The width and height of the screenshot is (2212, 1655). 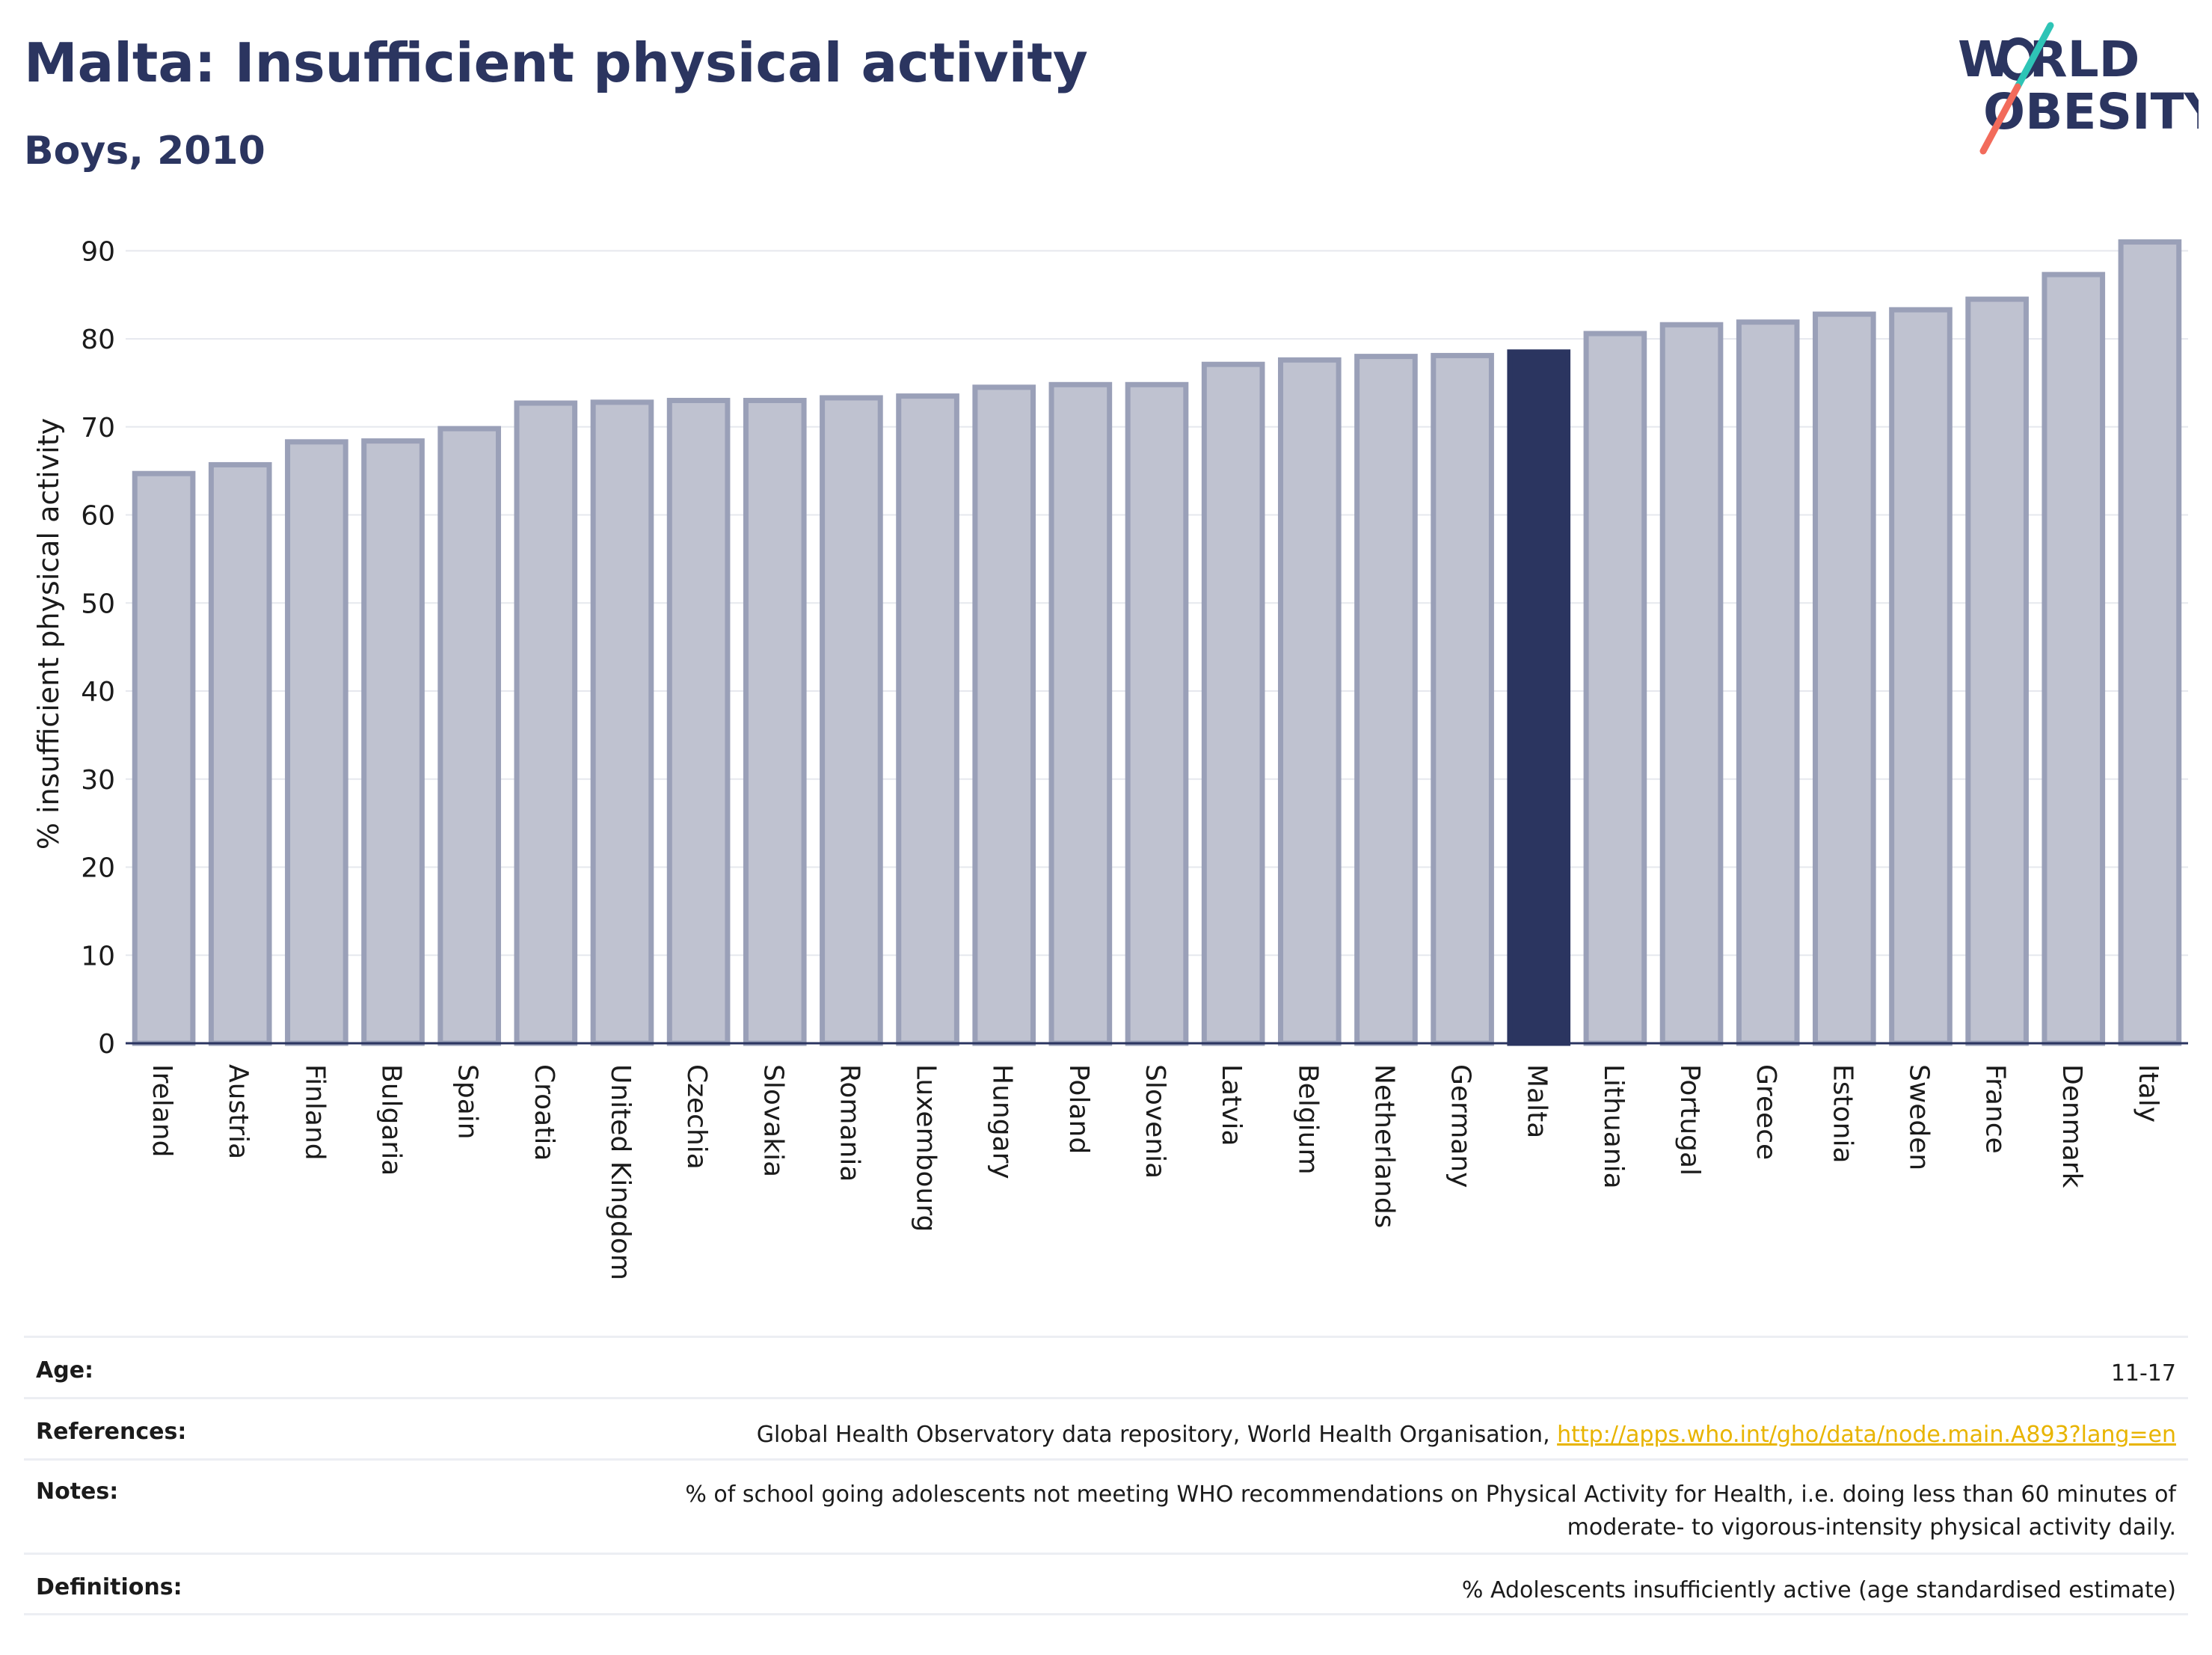 I want to click on x-tick-label: Greece, so click(x=1766, y=1112).